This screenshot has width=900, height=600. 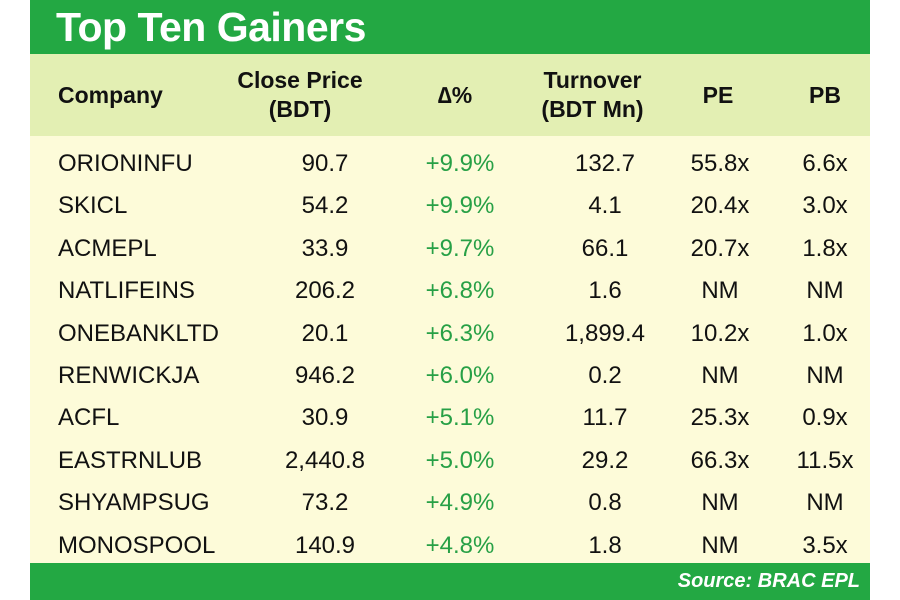 What do you see at coordinates (825, 545) in the screenshot?
I see `cell-pb: 3.5x` at bounding box center [825, 545].